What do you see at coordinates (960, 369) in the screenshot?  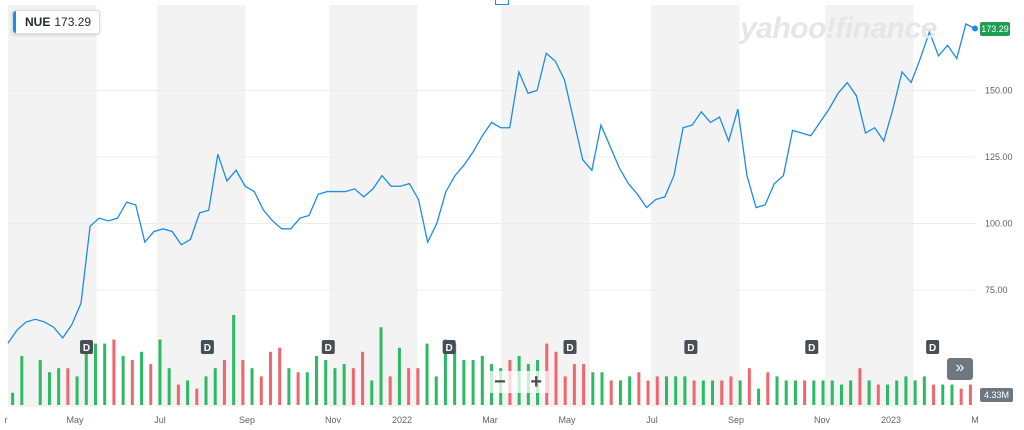 I see `scroll-right-button: »` at bounding box center [960, 369].